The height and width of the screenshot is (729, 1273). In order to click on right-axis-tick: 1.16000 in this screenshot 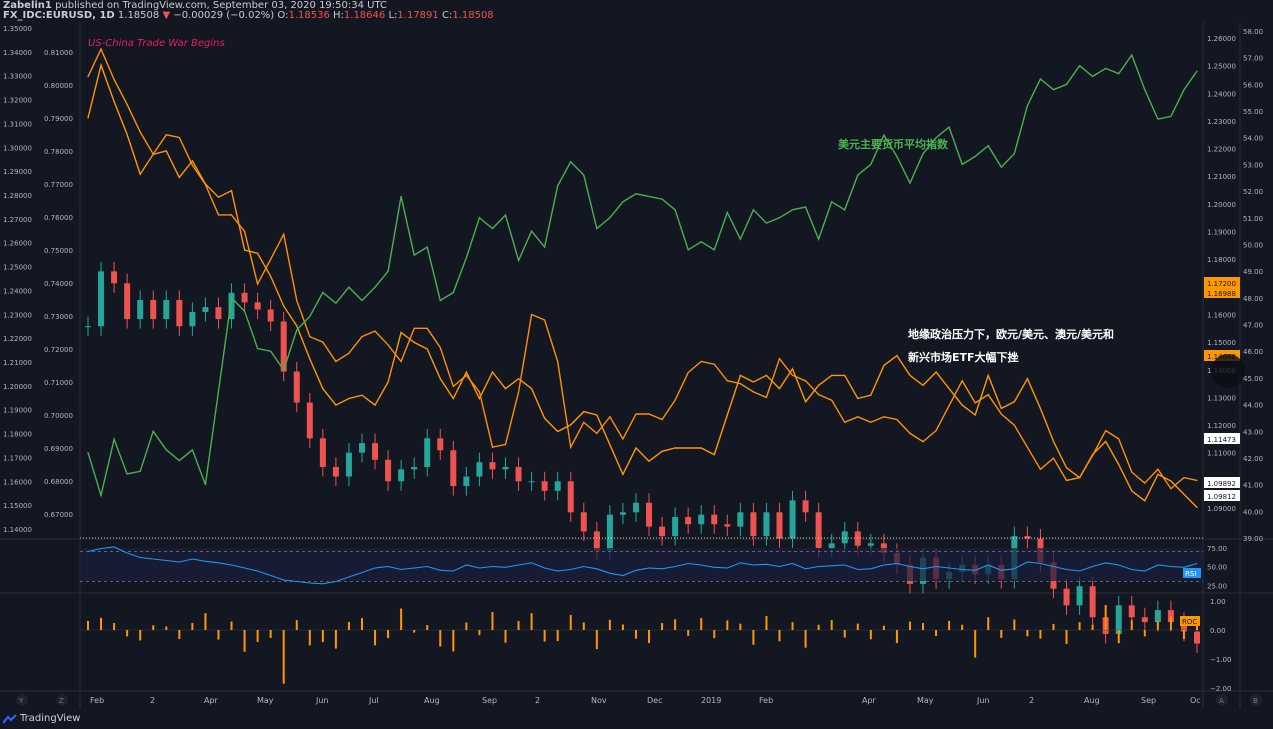, I will do `click(1221, 315)`.